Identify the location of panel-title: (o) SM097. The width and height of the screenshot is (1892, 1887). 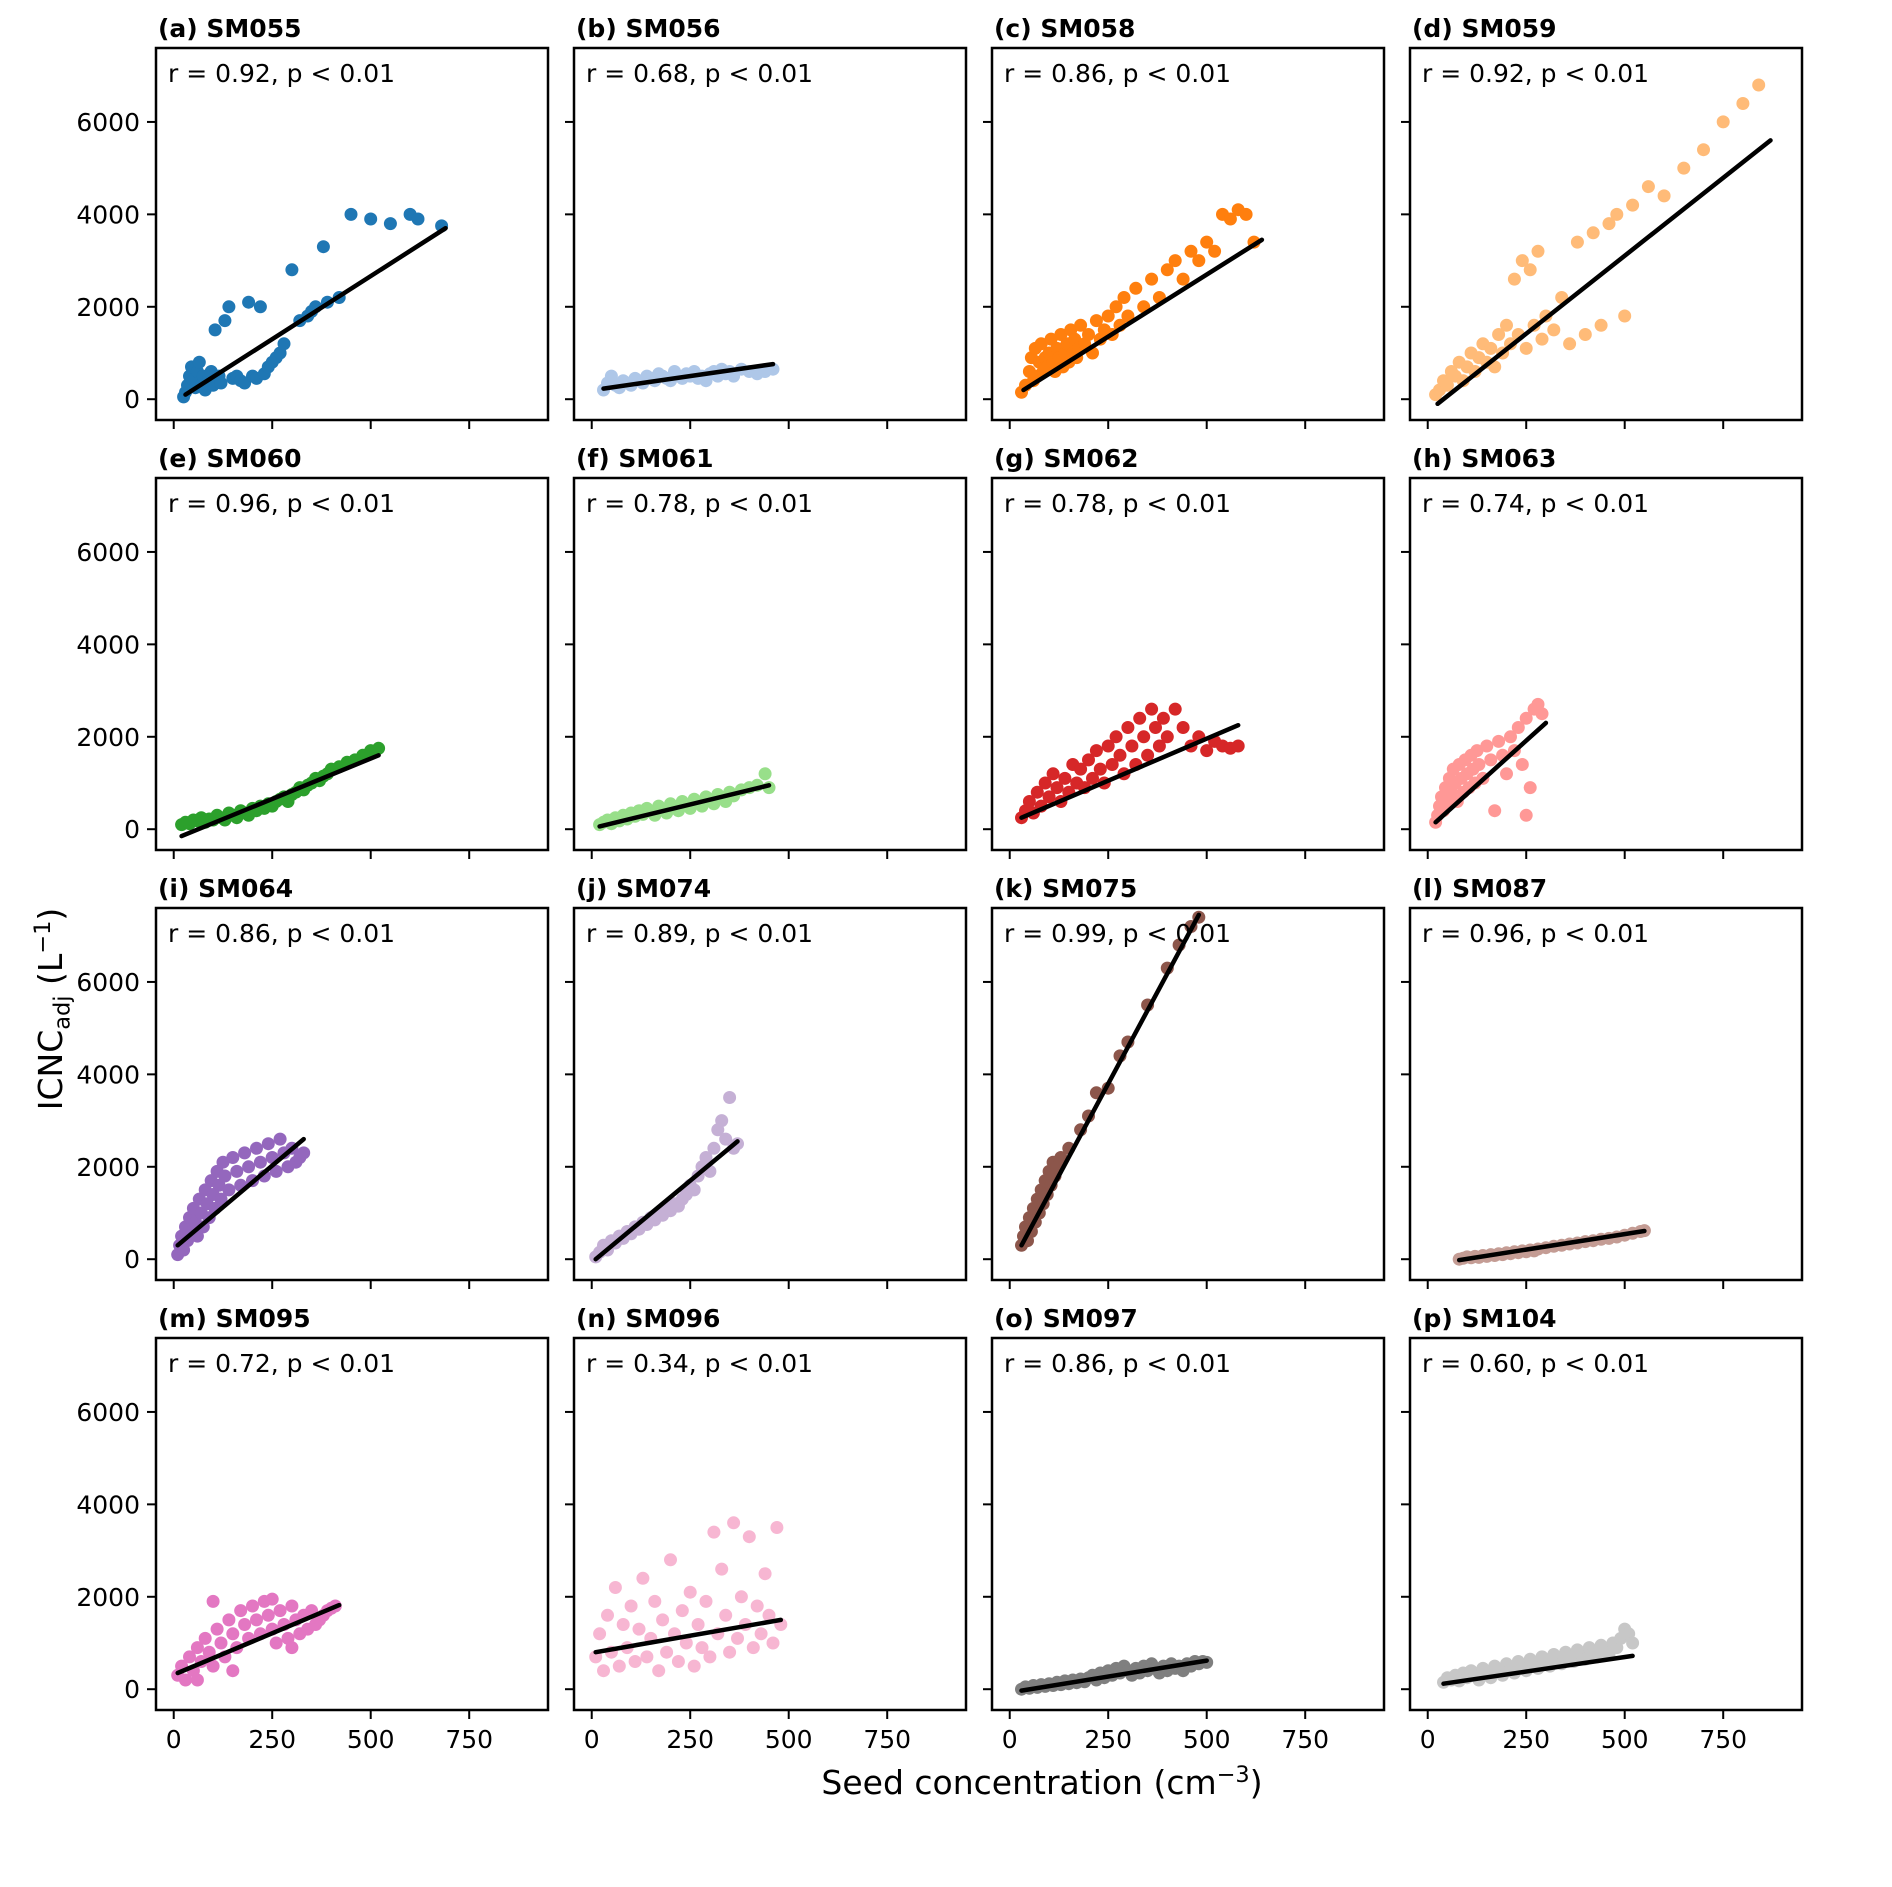
(1066, 1318).